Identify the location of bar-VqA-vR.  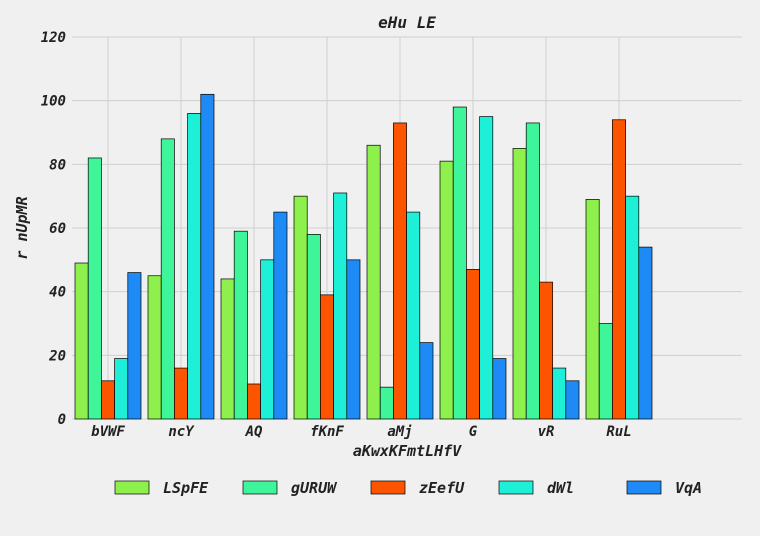
(572, 400).